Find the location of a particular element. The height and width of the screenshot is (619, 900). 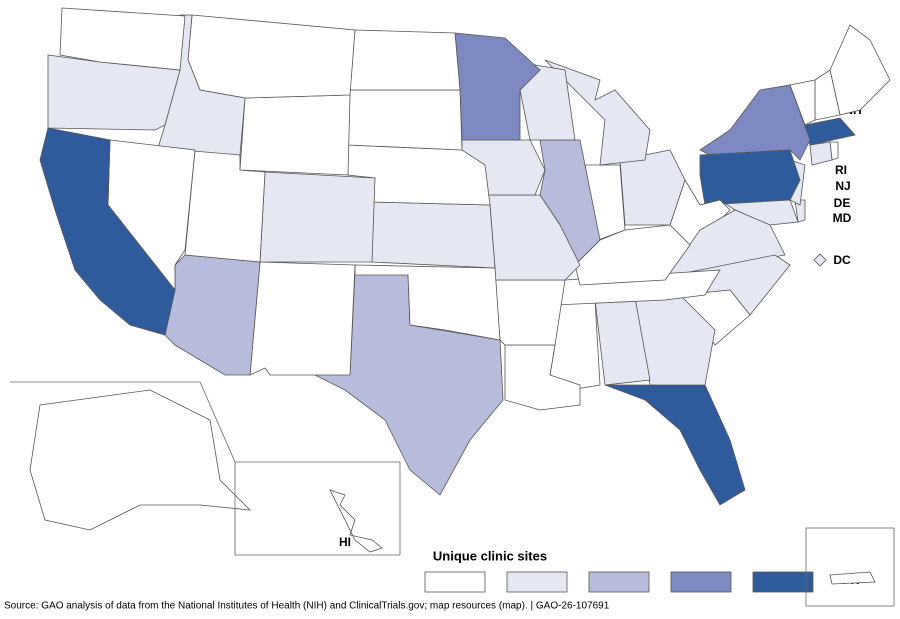

state-label: HI is located at coordinates (345, 542).